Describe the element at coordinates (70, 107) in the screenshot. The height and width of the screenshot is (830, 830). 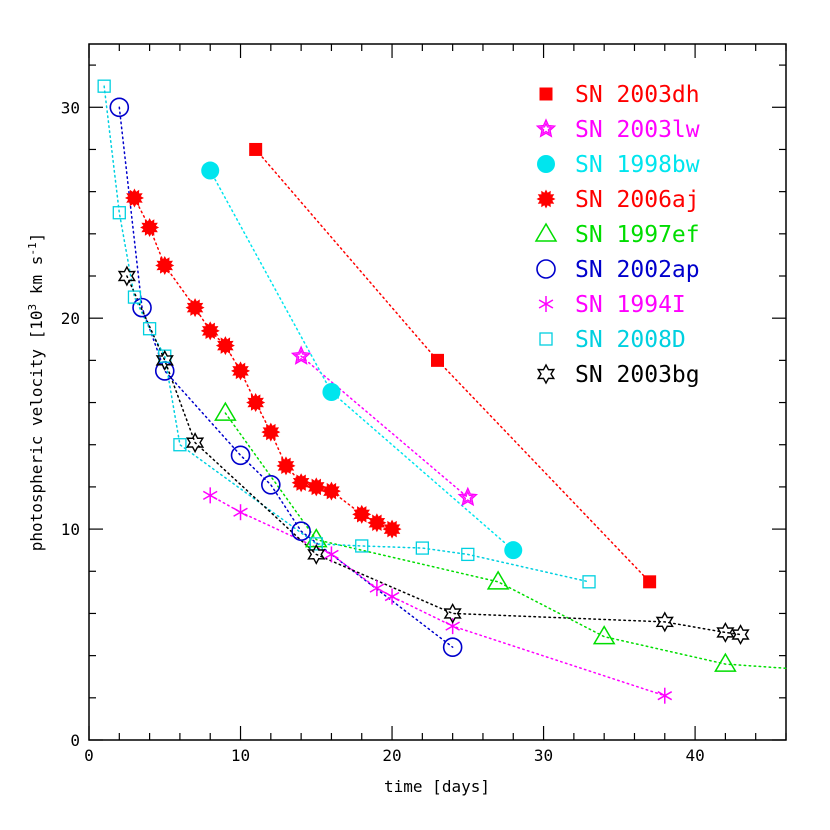
I see `y-tick-label: 30` at that location.